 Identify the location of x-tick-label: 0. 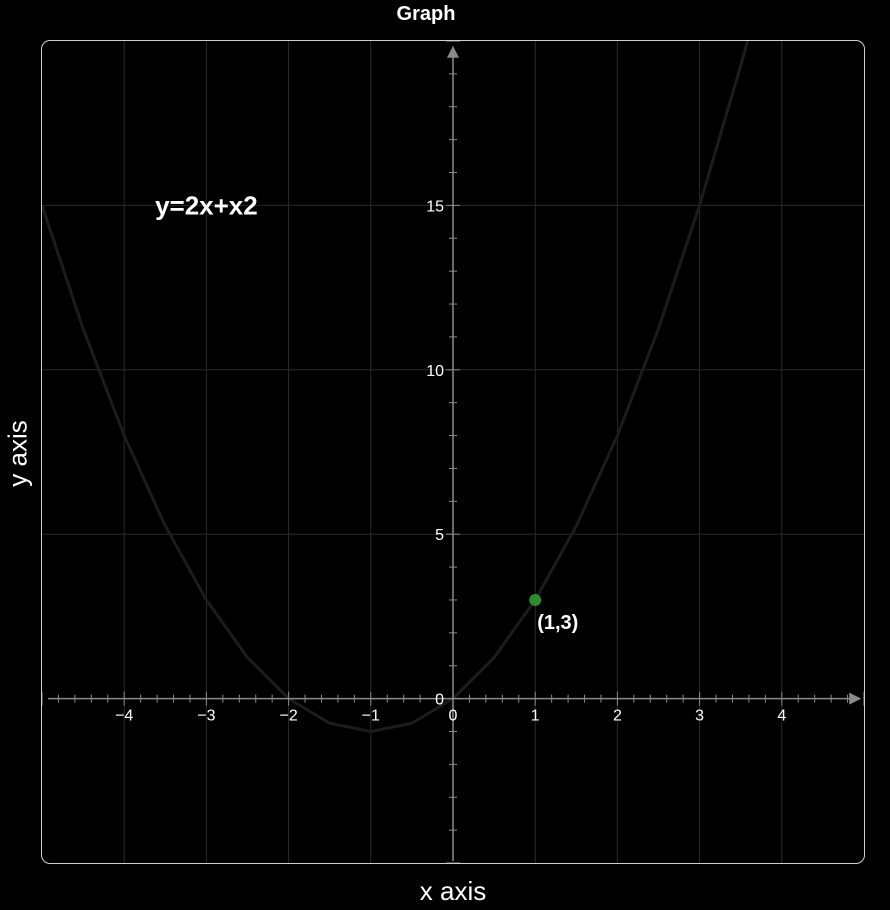
(453, 716).